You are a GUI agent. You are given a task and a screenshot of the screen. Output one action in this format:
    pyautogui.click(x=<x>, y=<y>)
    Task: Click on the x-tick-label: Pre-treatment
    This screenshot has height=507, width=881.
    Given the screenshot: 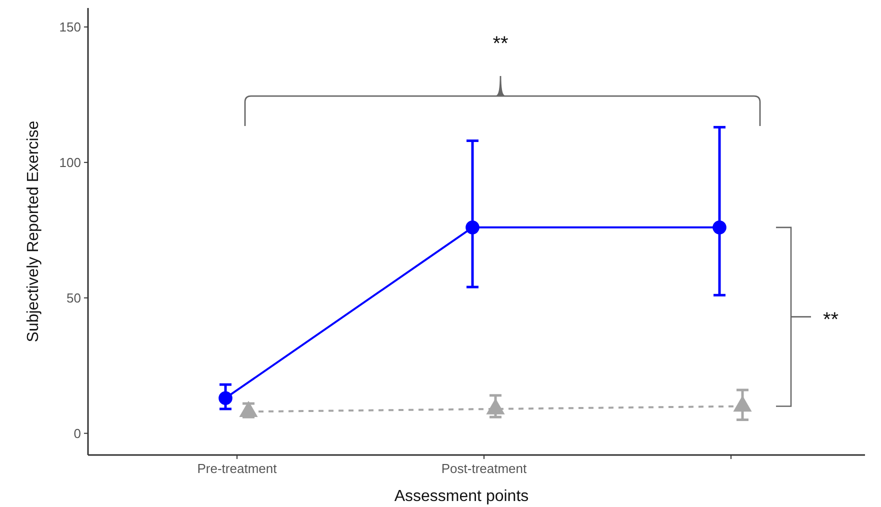 What is the action you would take?
    pyautogui.click(x=237, y=468)
    